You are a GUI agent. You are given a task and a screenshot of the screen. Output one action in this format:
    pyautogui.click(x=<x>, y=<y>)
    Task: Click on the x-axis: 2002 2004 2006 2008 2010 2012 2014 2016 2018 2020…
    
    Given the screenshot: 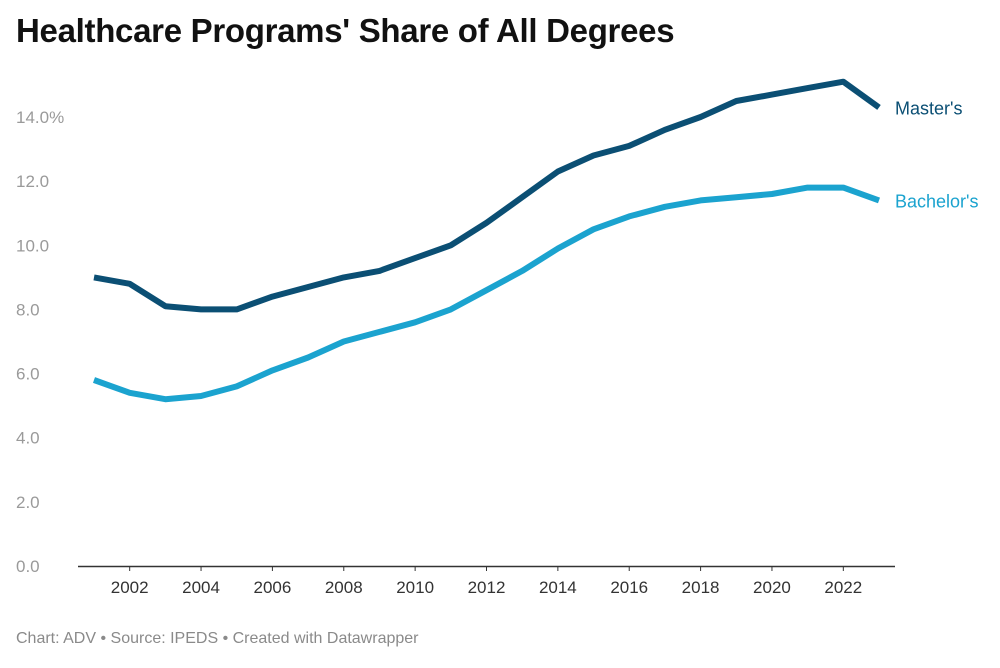 What is the action you would take?
    pyautogui.click(x=486, y=581)
    